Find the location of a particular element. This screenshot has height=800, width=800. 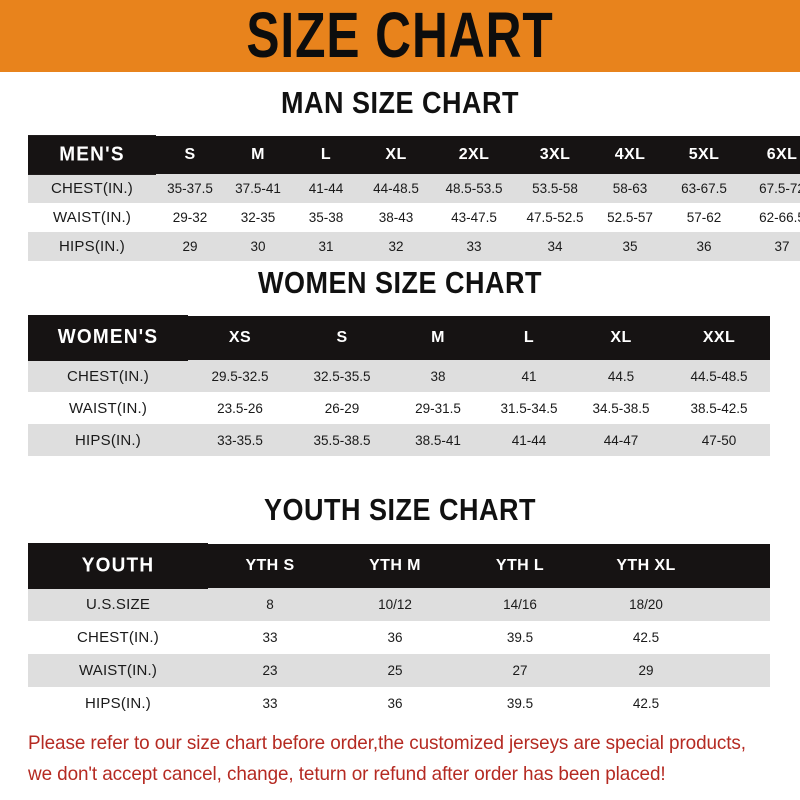

table-cell: 34 is located at coordinates (555, 246).